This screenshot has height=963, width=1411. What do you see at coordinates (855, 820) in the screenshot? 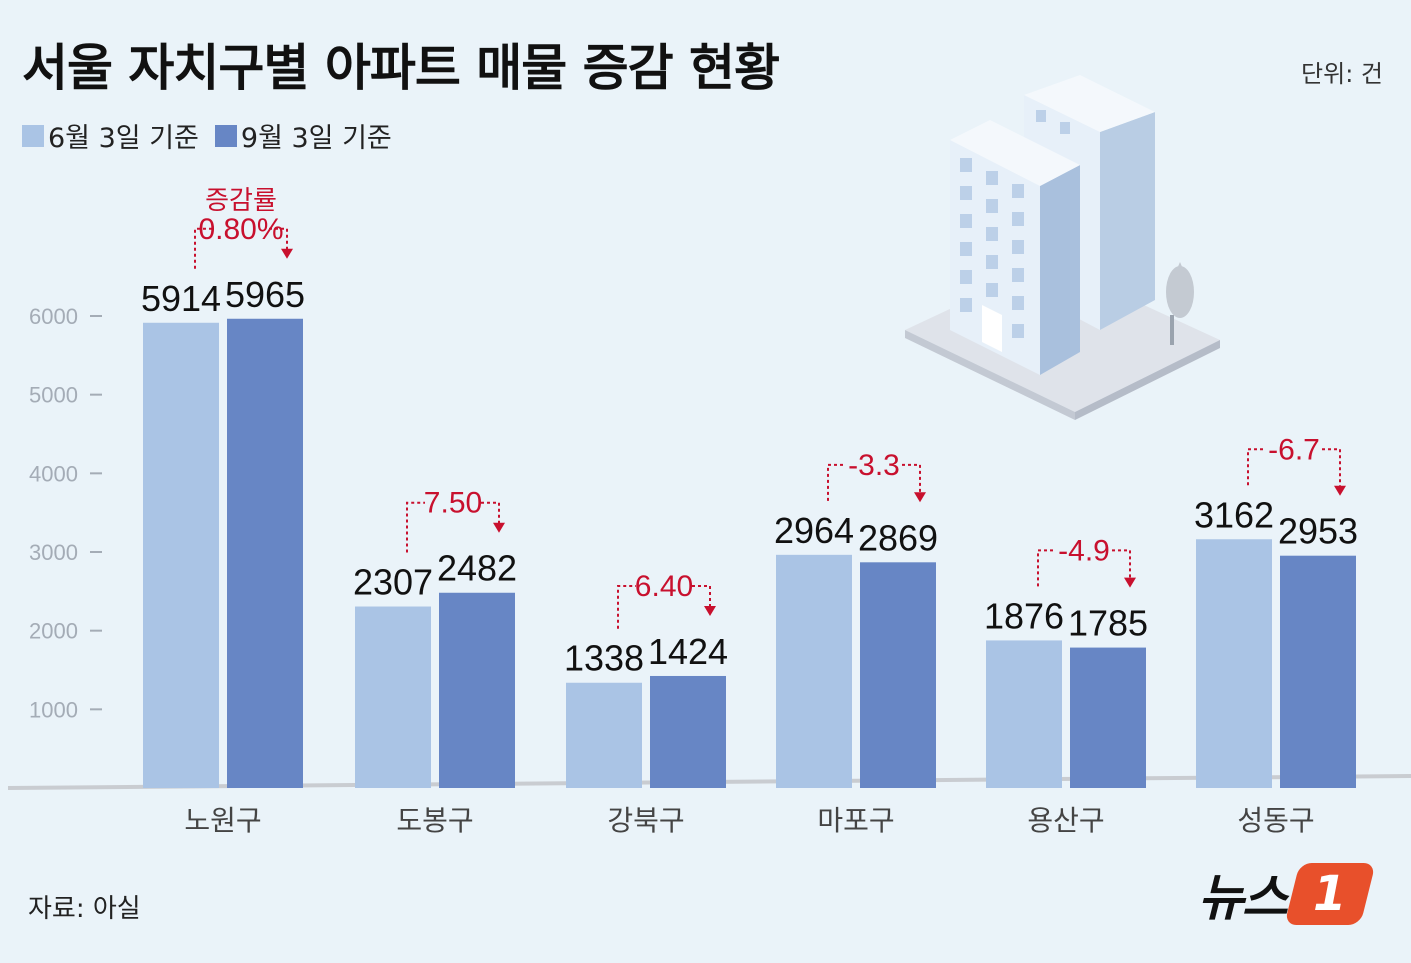
I see `category-label-3: 마포구` at bounding box center [855, 820].